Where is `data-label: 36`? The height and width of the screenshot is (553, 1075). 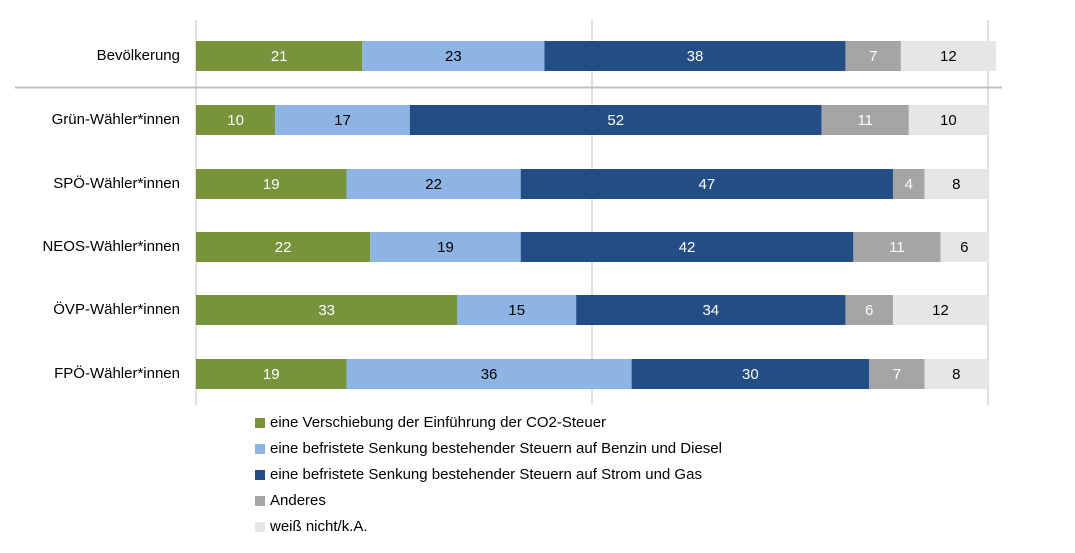
data-label: 36 is located at coordinates (489, 374).